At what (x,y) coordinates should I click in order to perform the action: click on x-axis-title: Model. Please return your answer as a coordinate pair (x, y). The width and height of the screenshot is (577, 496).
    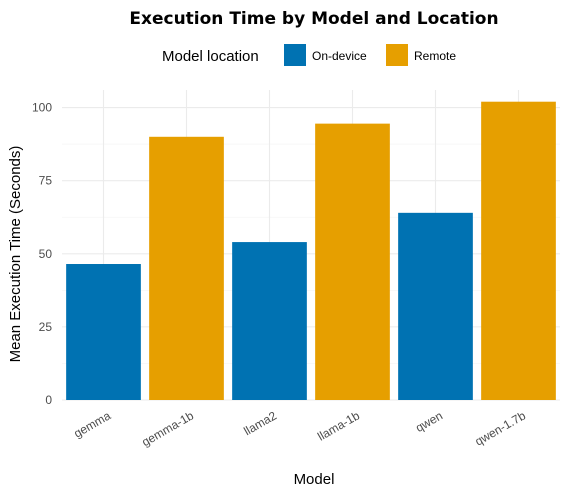
    Looking at the image, I should click on (314, 479).